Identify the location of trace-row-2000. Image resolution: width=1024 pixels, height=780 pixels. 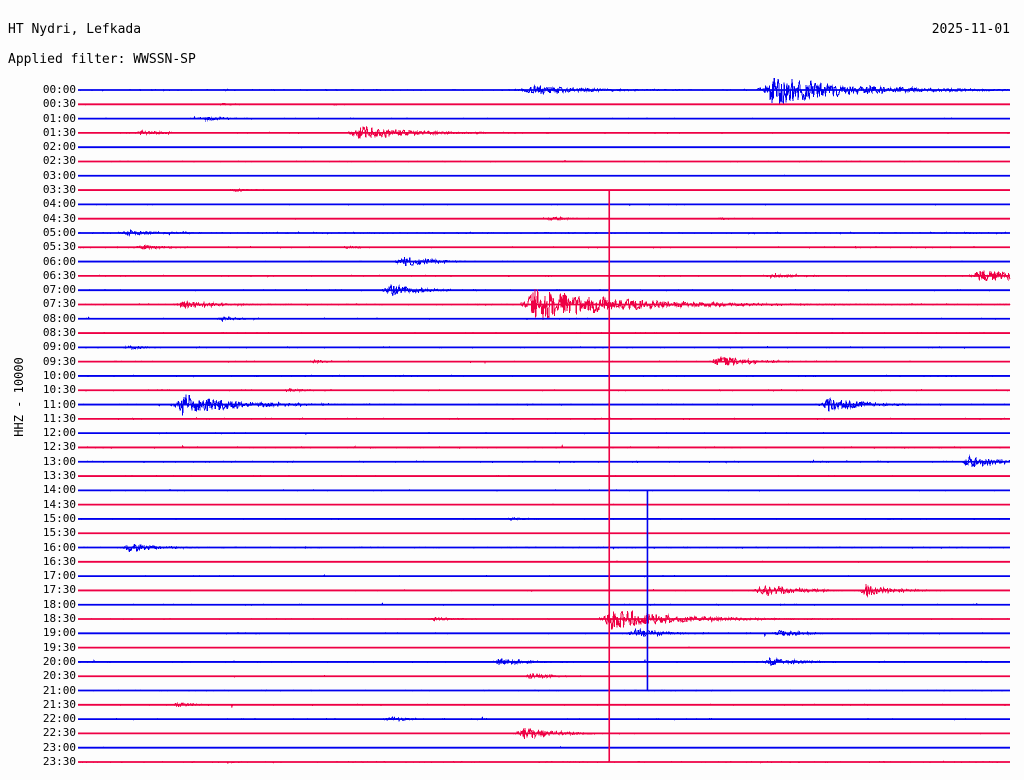
(544, 661).